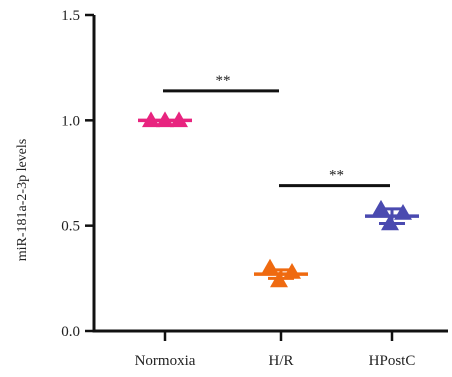 Image resolution: width=452 pixels, height=377 pixels. What do you see at coordinates (22, 200) in the screenshot?
I see `y-axis-title: miR-181a-2-3p levels` at bounding box center [22, 200].